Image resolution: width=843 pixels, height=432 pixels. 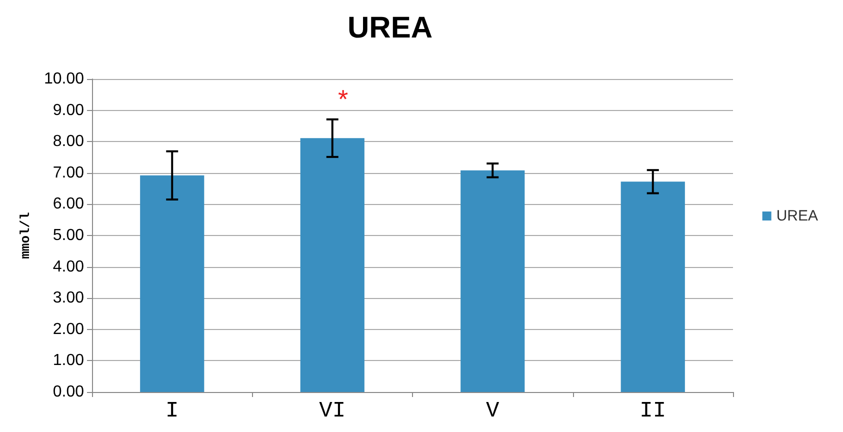 What do you see at coordinates (343, 99) in the screenshot?
I see `annotation: *` at bounding box center [343, 99].